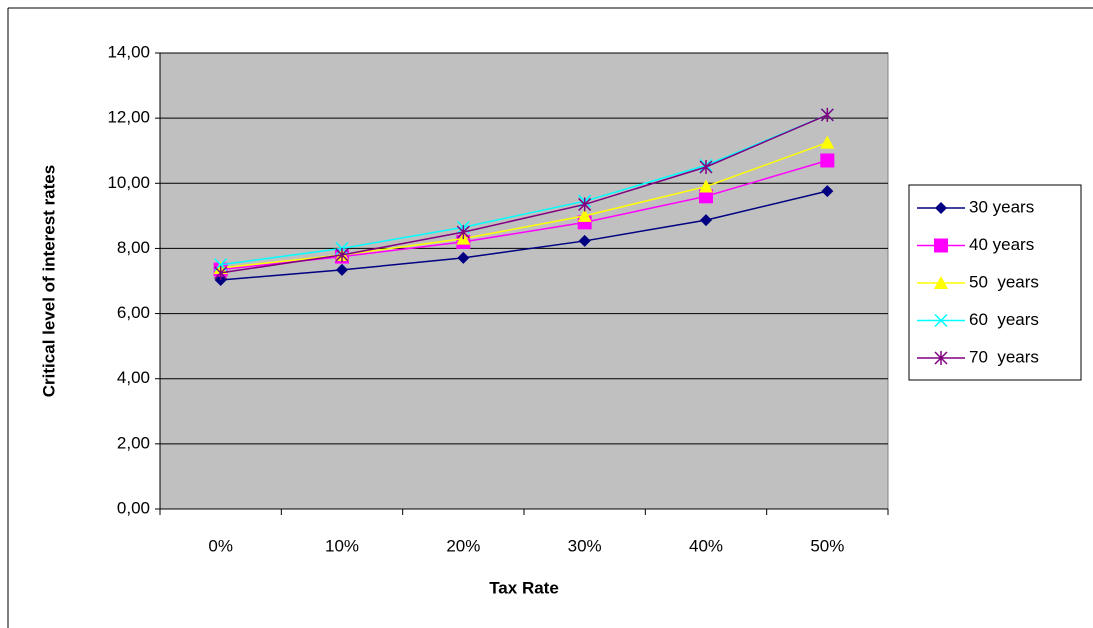 The height and width of the screenshot is (628, 1093). What do you see at coordinates (342, 545) in the screenshot?
I see `x-tick-label: 10%` at bounding box center [342, 545].